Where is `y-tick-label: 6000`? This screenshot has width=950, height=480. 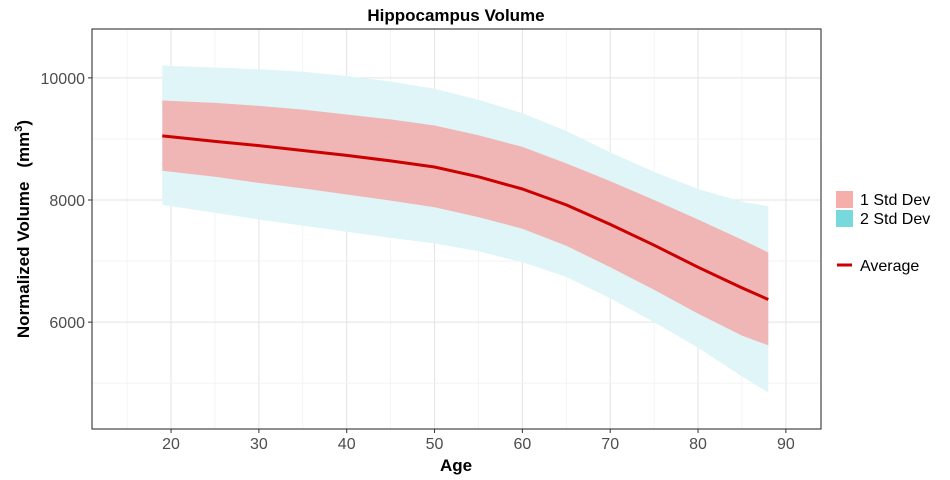
y-tick-label: 6000 is located at coordinates (67, 323).